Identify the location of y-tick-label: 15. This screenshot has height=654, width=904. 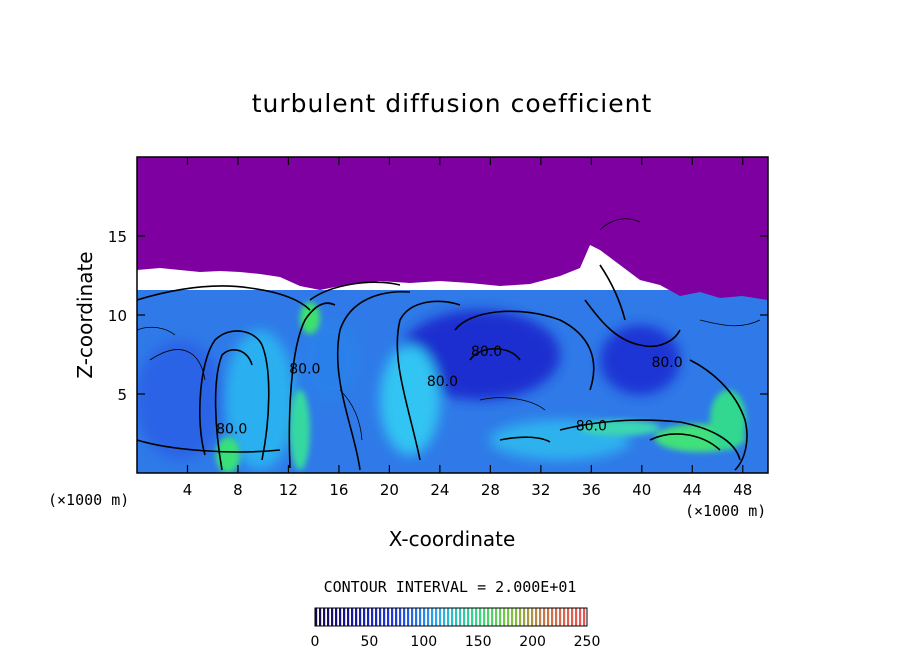
(117, 237).